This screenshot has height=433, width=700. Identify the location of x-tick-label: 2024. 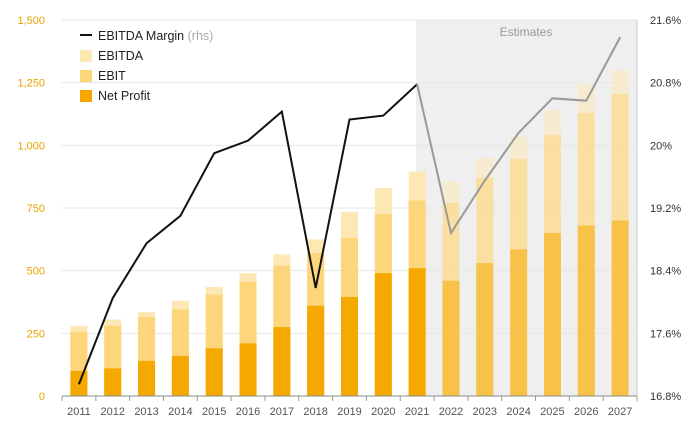
(518, 412).